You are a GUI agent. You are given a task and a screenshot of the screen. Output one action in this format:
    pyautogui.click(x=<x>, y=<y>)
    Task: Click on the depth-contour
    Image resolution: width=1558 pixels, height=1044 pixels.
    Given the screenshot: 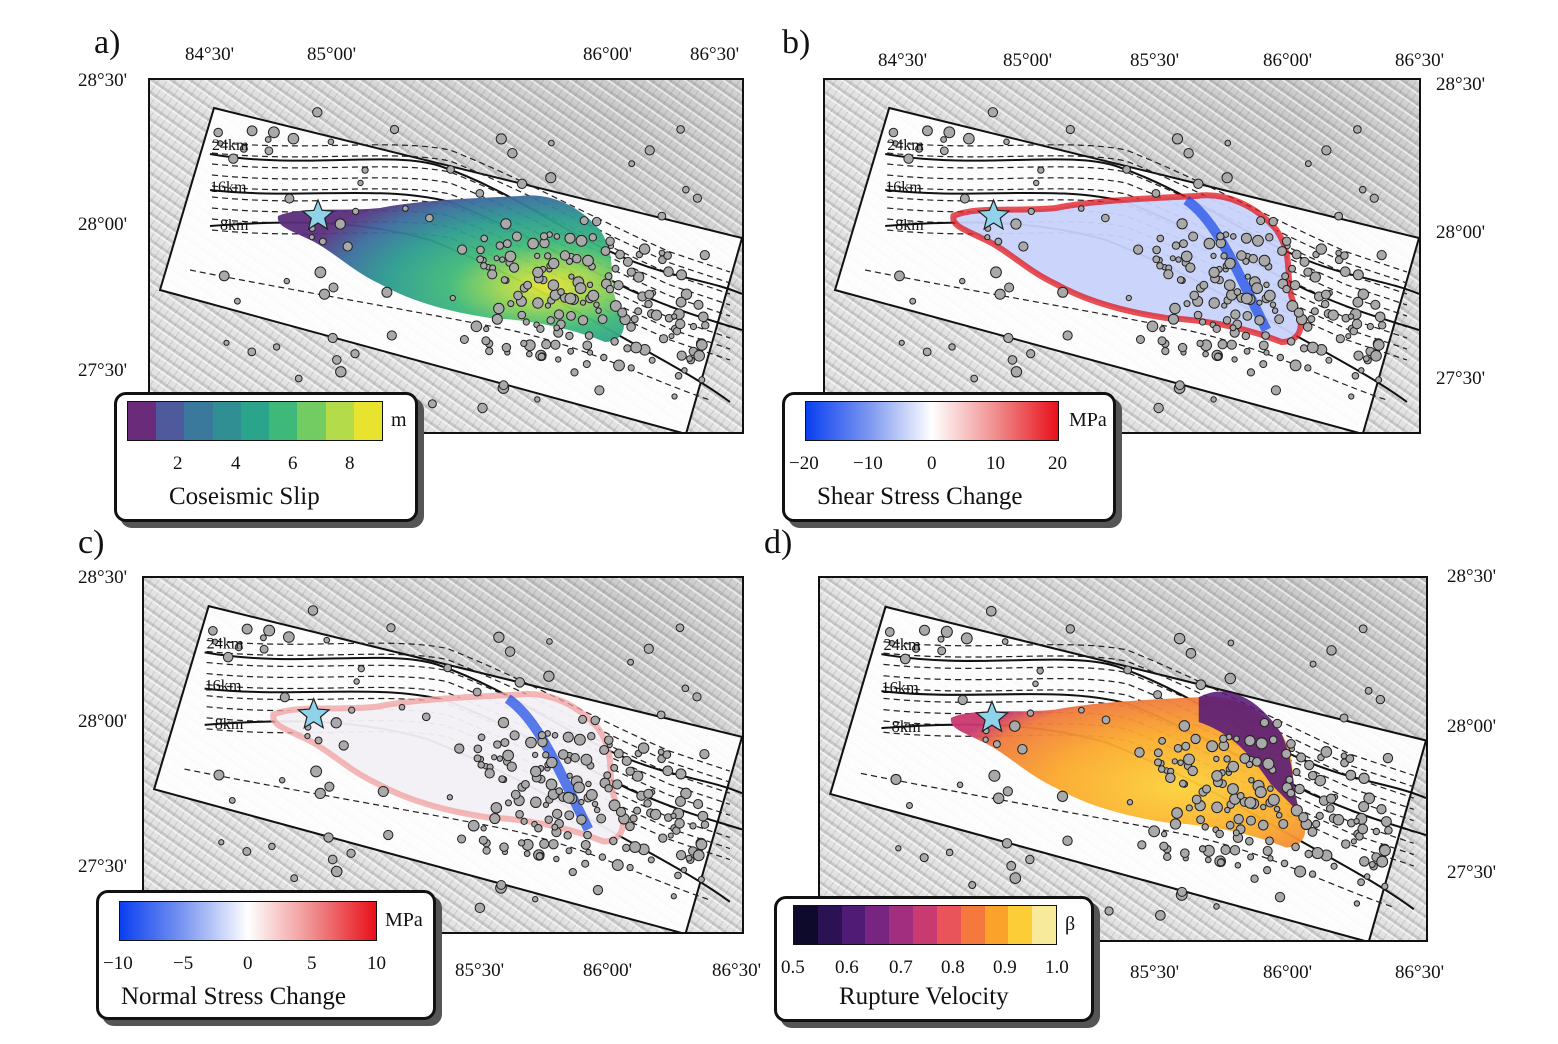 What is the action you would take?
    pyautogui.click(x=468, y=716)
    